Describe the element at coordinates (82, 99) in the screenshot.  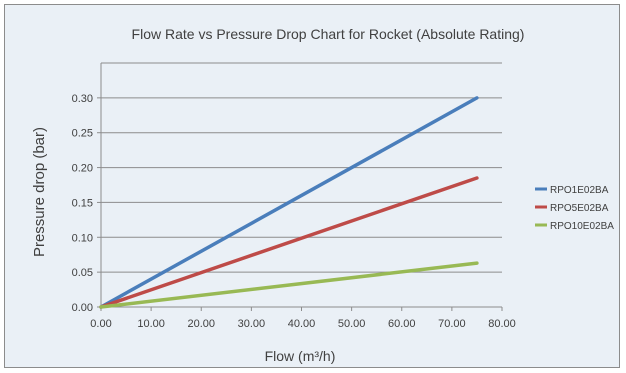
I see `y-tick-label: 0.30` at that location.